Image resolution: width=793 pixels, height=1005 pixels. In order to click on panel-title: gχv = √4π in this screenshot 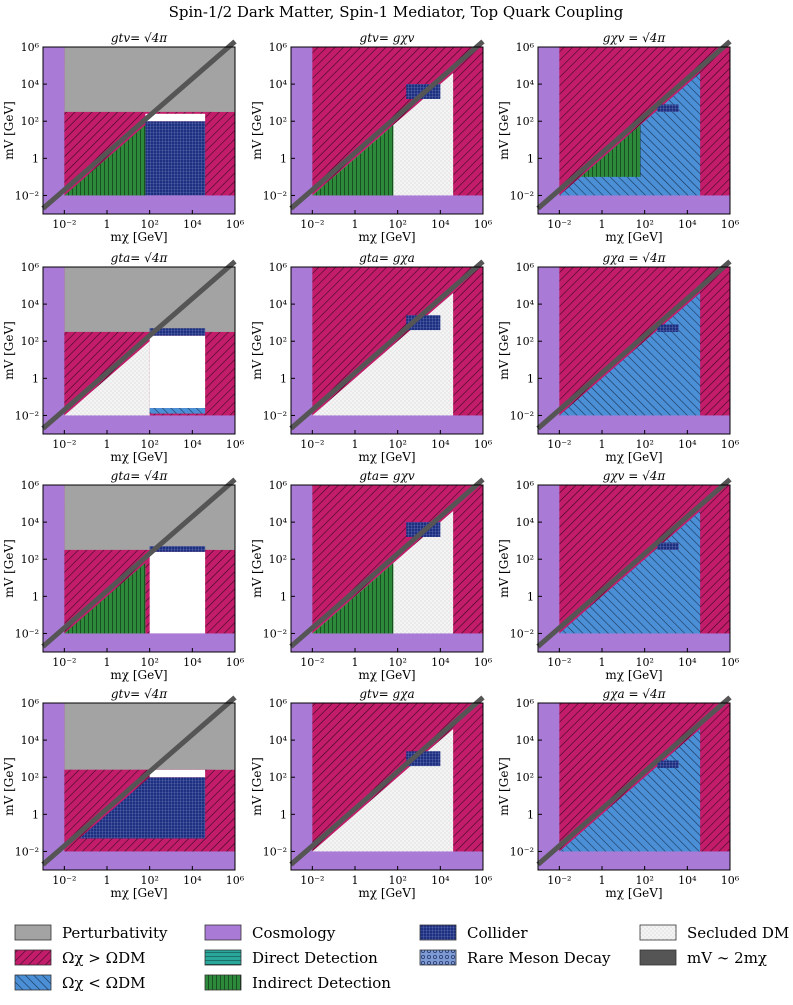, I will do `click(635, 38)`.